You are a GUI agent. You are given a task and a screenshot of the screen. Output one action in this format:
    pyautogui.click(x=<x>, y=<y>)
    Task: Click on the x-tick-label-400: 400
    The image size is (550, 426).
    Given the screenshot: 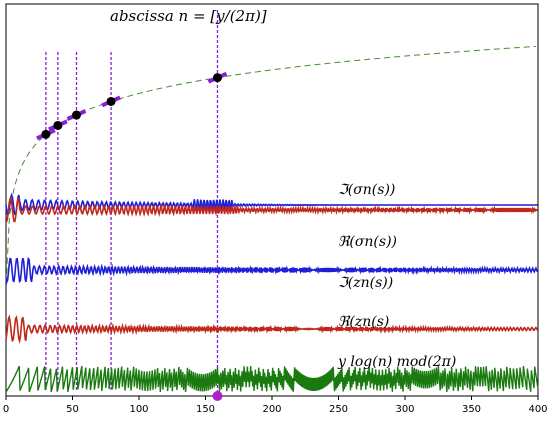 What is the action you would take?
    pyautogui.click(x=537, y=409)
    